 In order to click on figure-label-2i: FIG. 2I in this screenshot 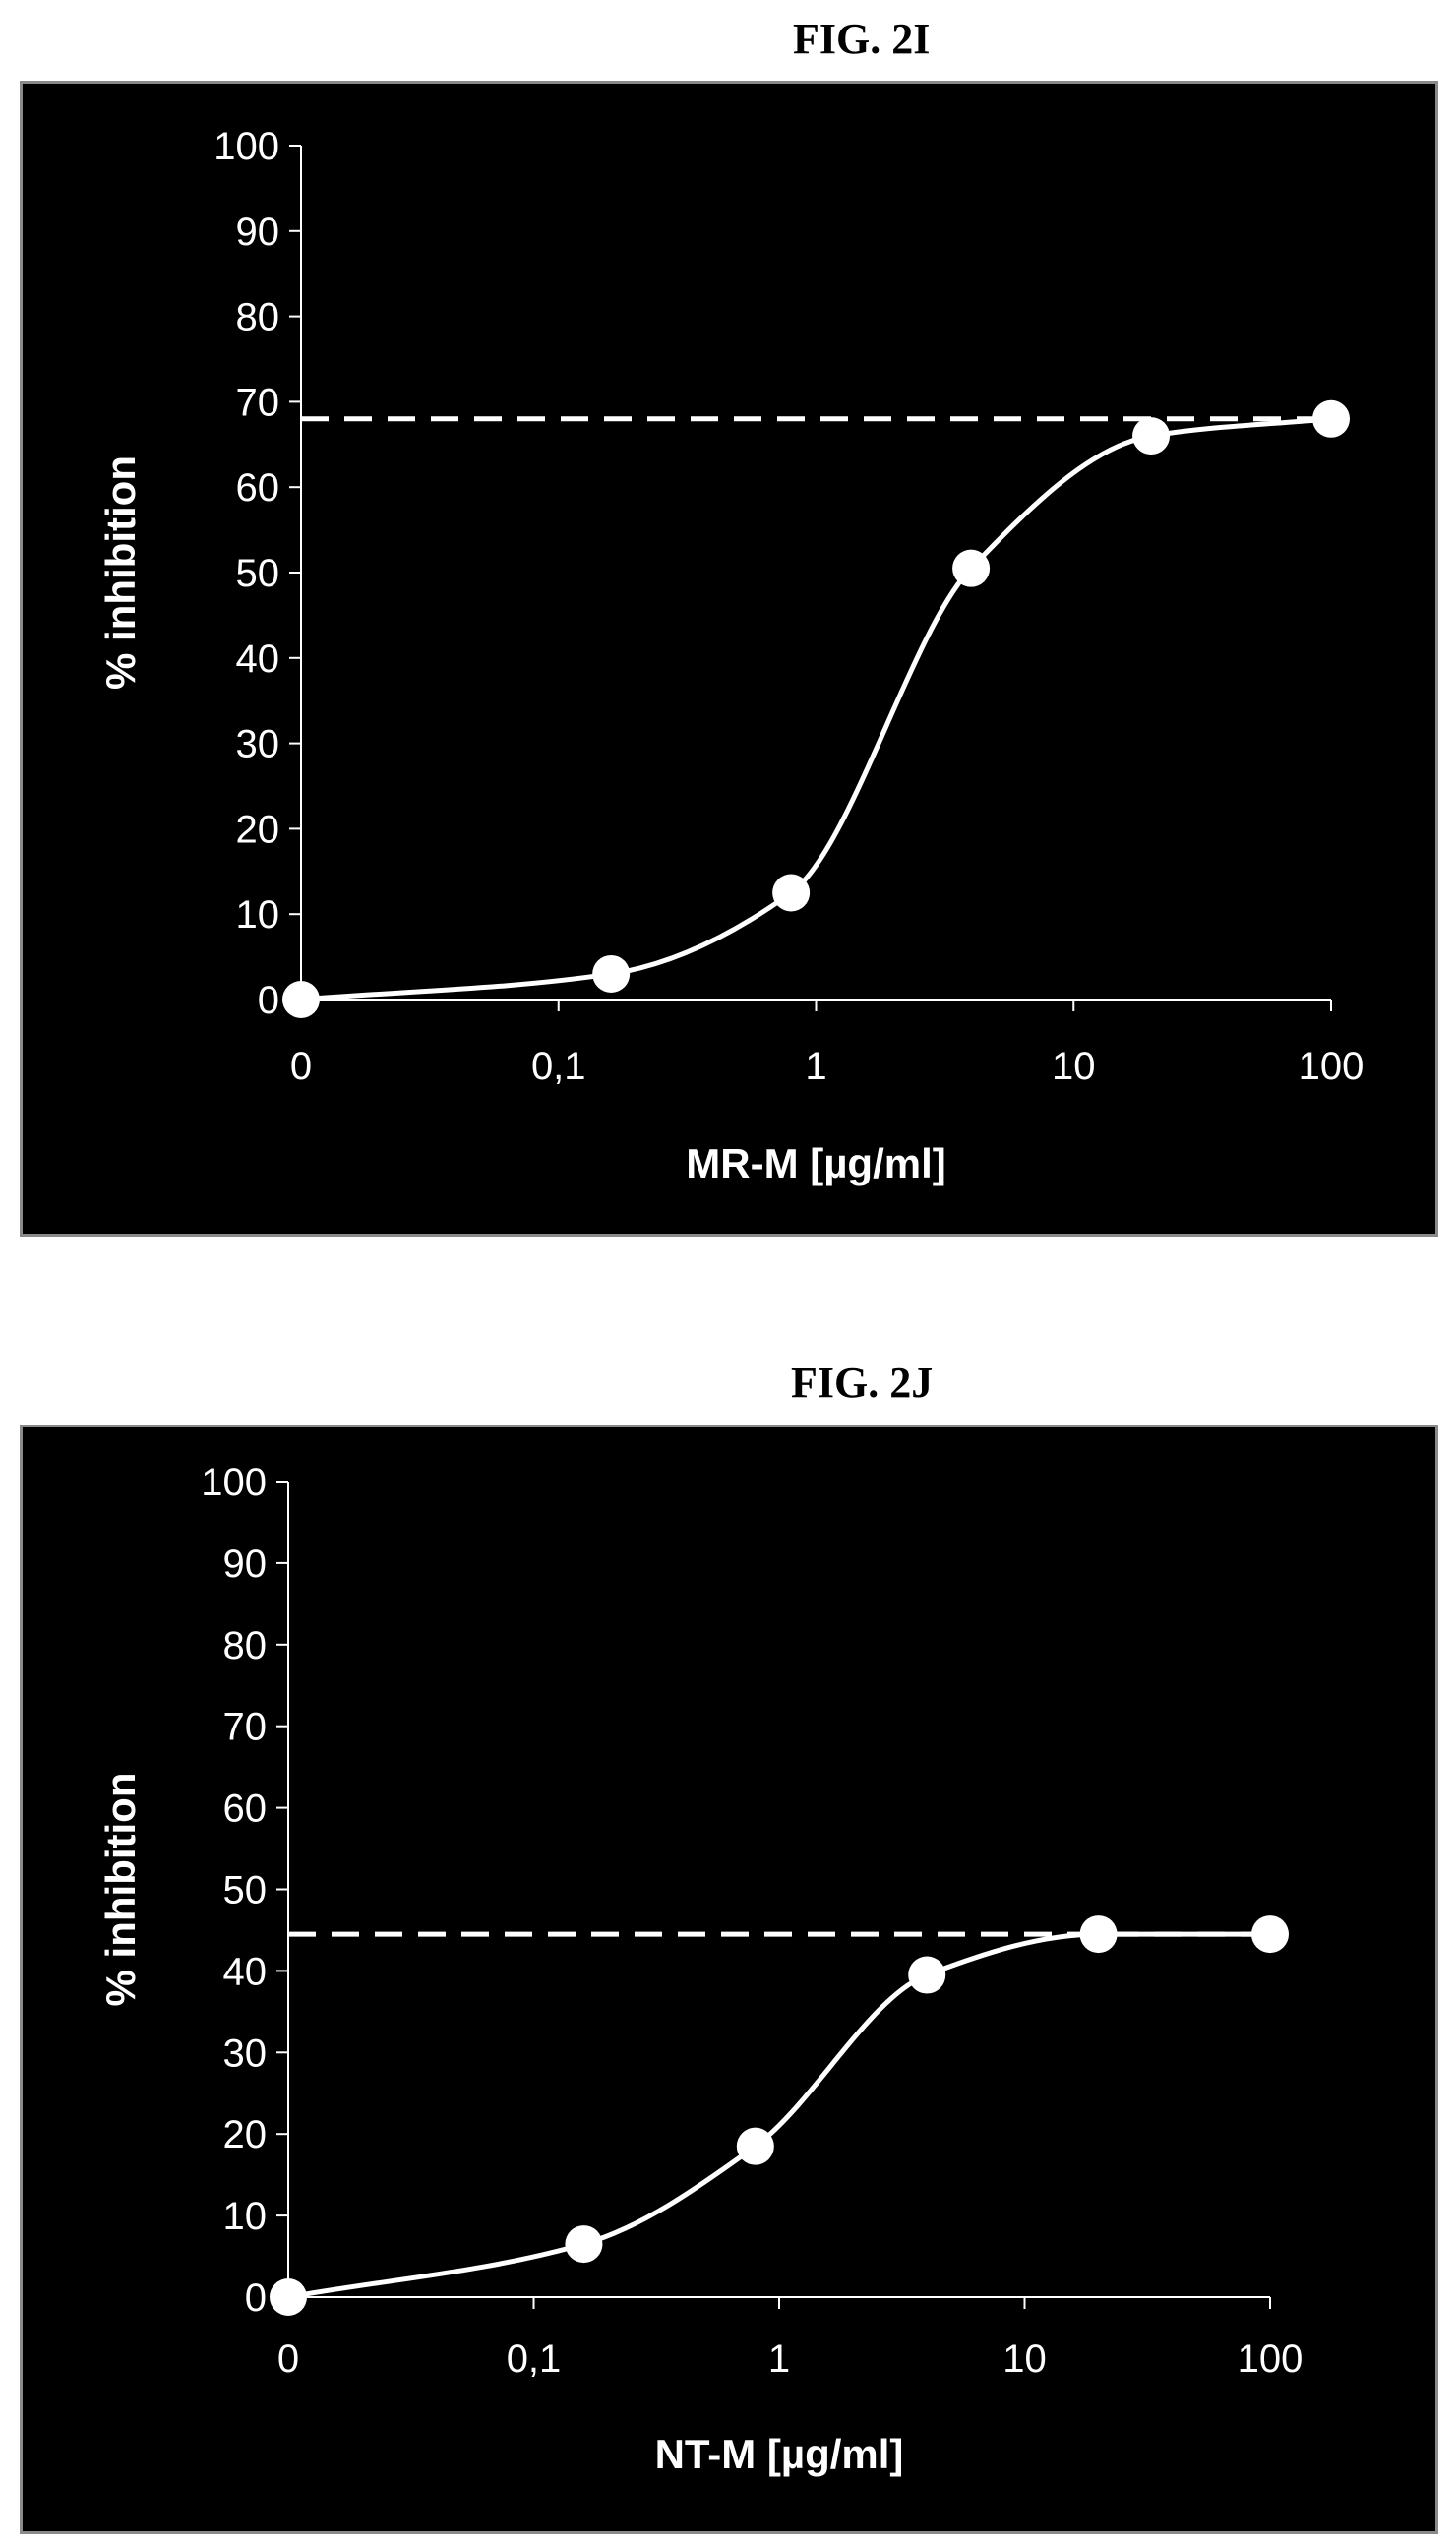, I will do `click(862, 39)`.